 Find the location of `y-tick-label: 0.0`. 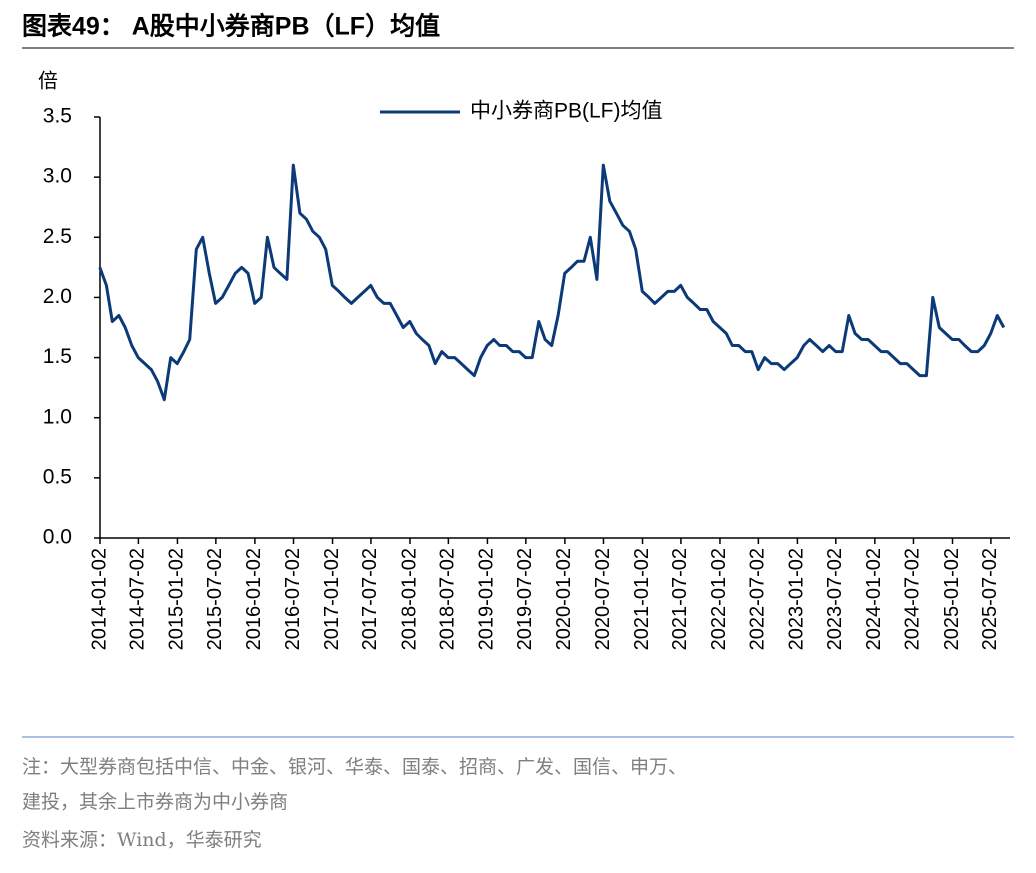

y-tick-label: 0.0 is located at coordinates (57, 537).